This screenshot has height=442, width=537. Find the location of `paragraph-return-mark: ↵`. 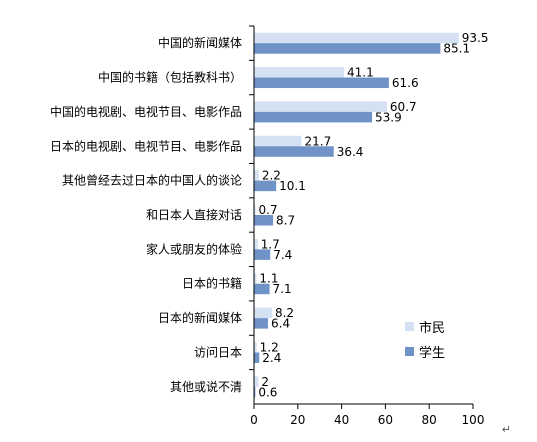

paragraph-return-mark: ↵ is located at coordinates (506, 429).